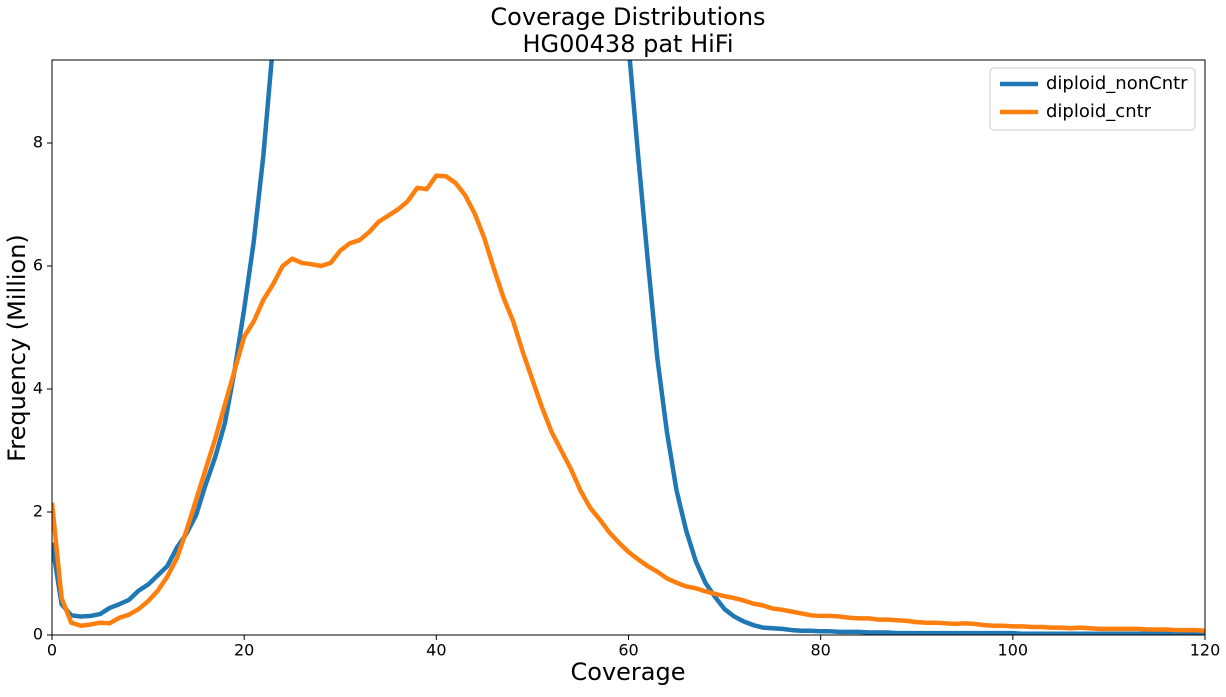 The width and height of the screenshot is (1226, 697). I want to click on x-tick-label: 0, so click(52, 650).